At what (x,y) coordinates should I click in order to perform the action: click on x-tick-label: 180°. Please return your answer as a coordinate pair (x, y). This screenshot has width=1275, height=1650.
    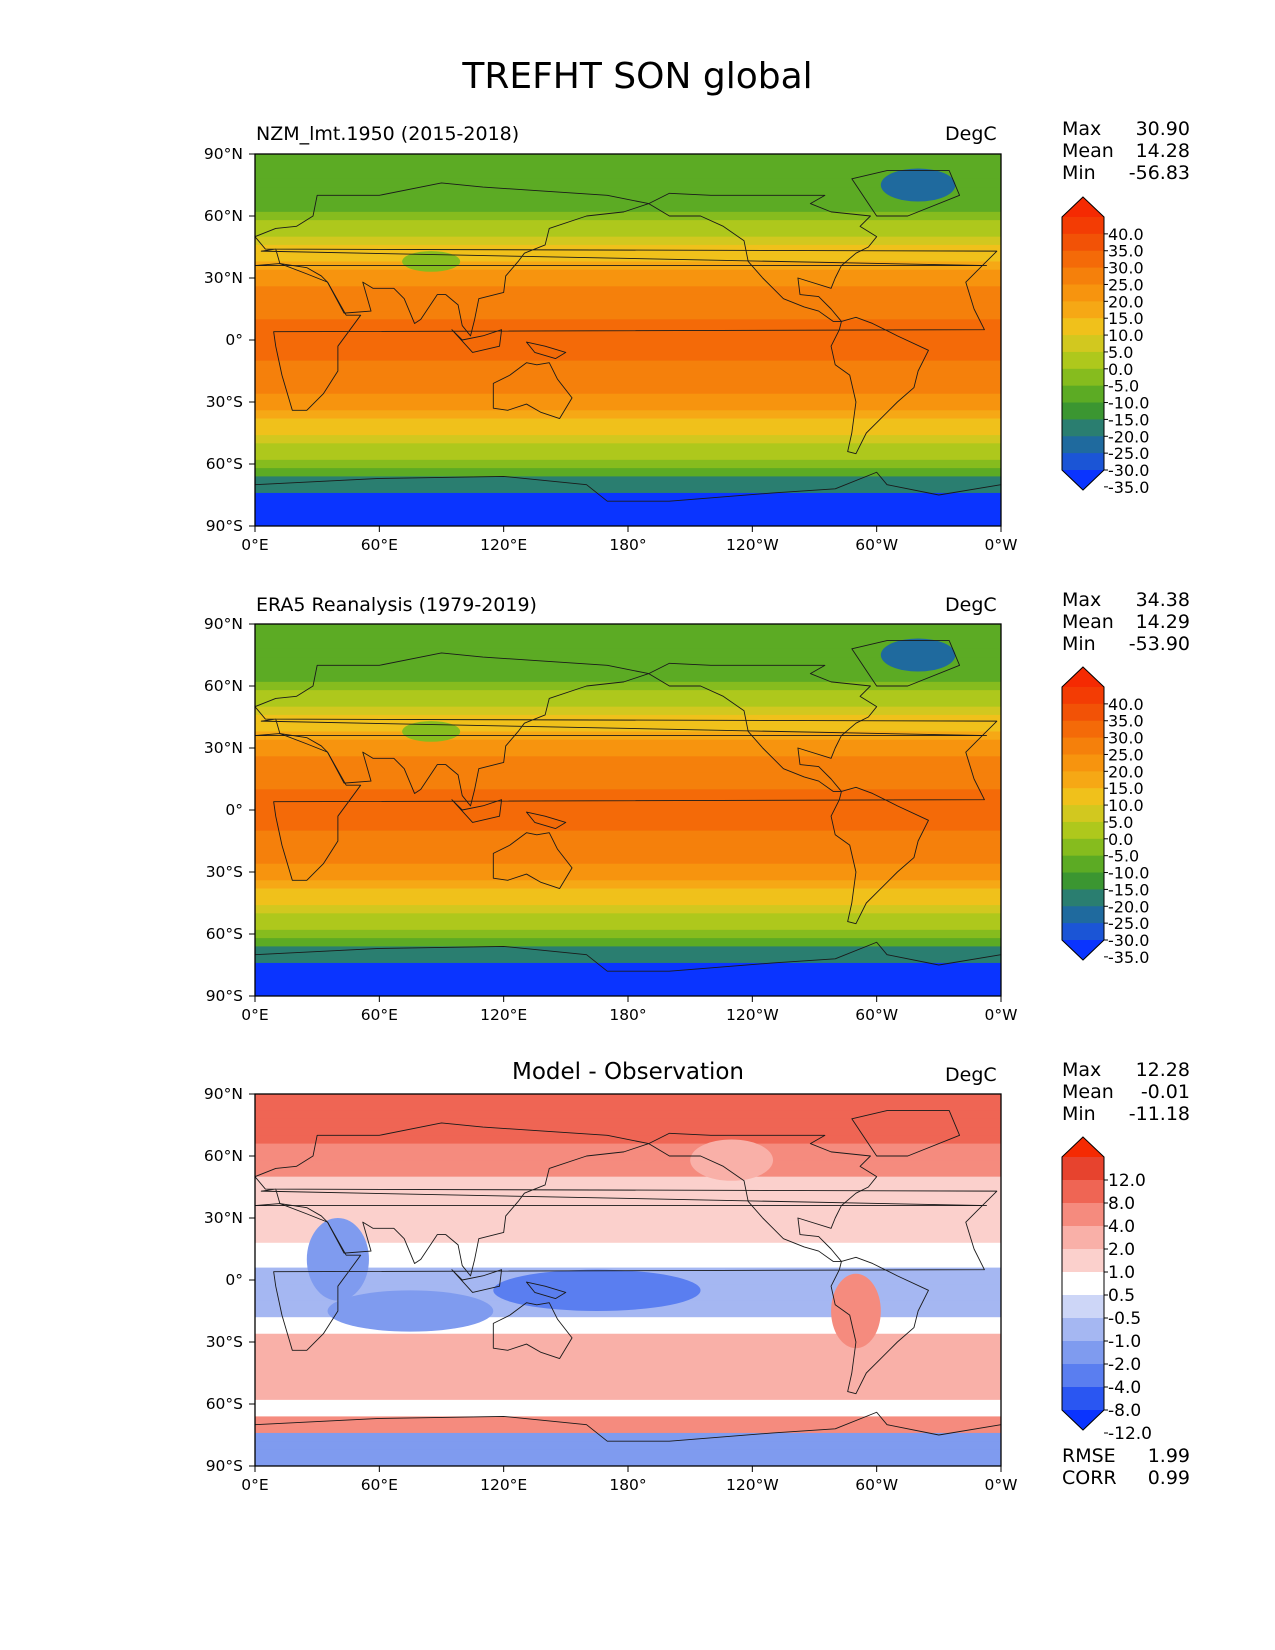
    Looking at the image, I should click on (627, 545).